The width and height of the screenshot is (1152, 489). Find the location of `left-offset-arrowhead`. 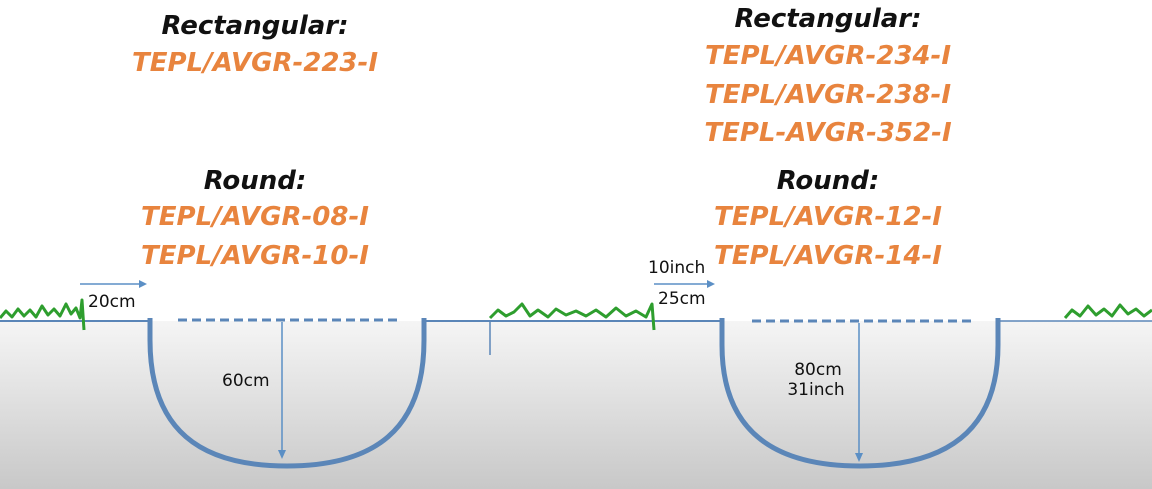

left-offset-arrowhead is located at coordinates (143, 284).